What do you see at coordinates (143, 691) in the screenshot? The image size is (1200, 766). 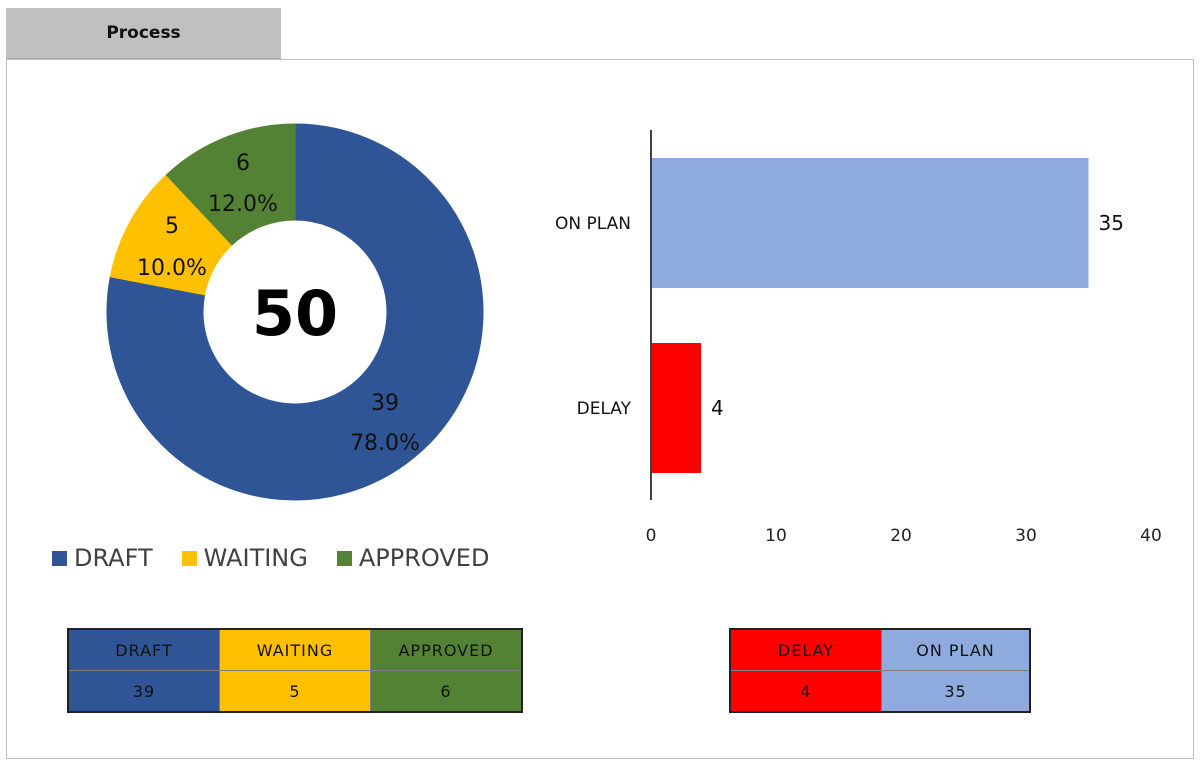 I see `status-value-draft: 39` at bounding box center [143, 691].